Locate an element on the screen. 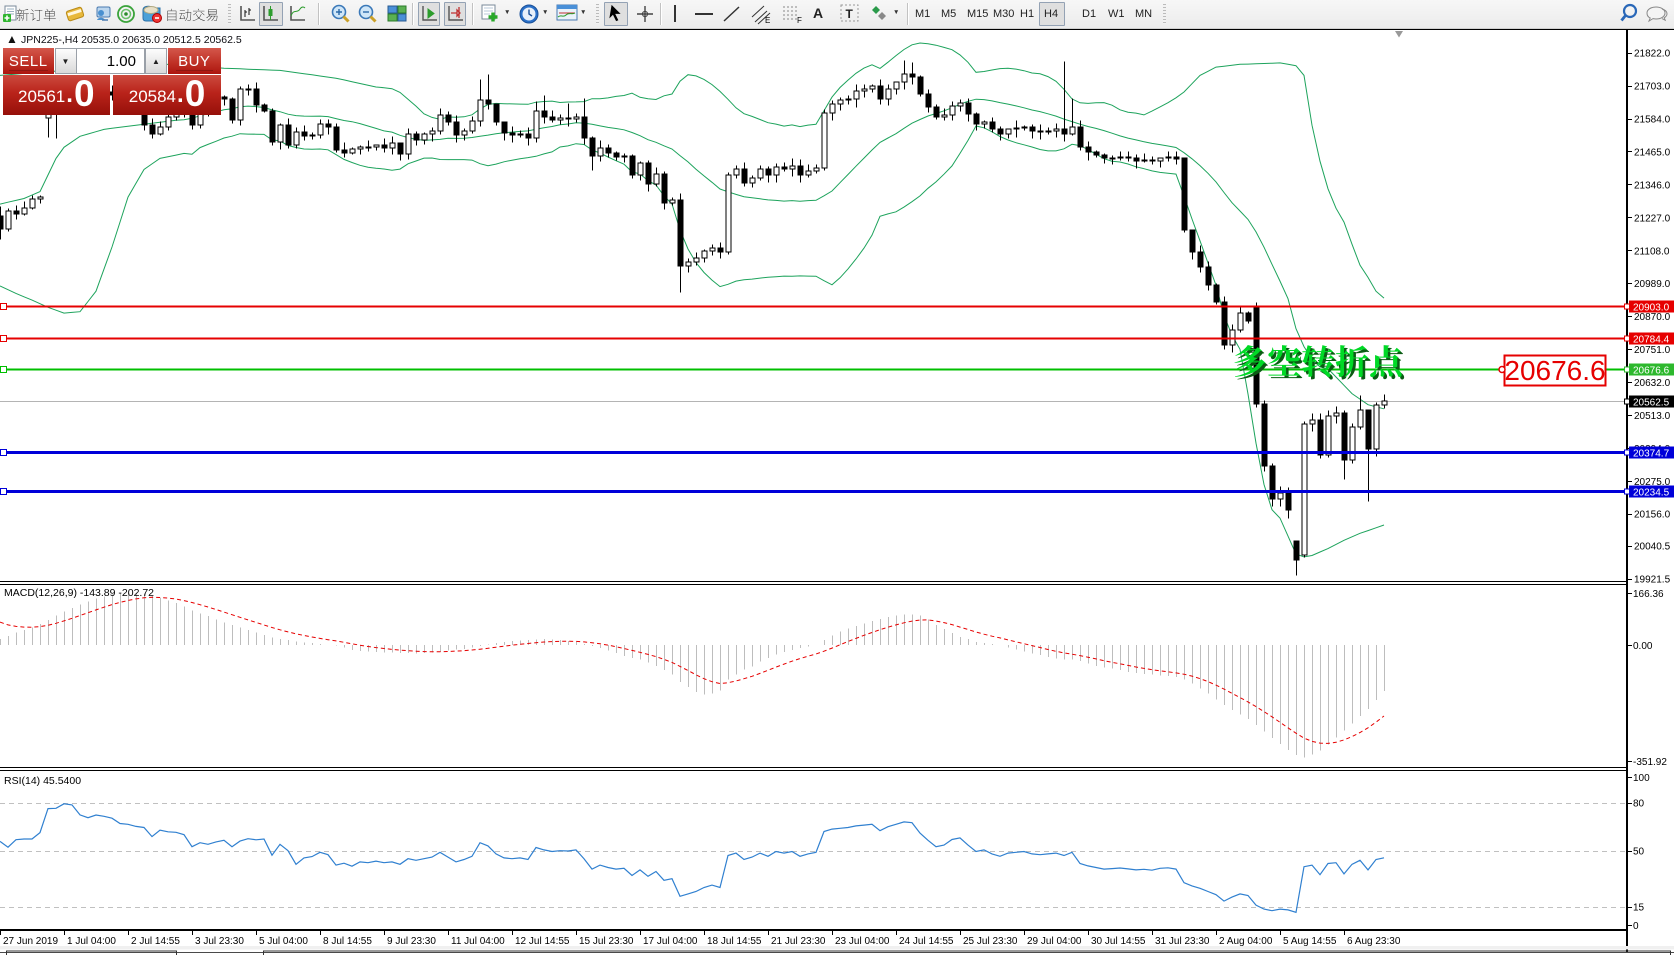  svg-text: 21108.0 is located at coordinates (1652, 251).